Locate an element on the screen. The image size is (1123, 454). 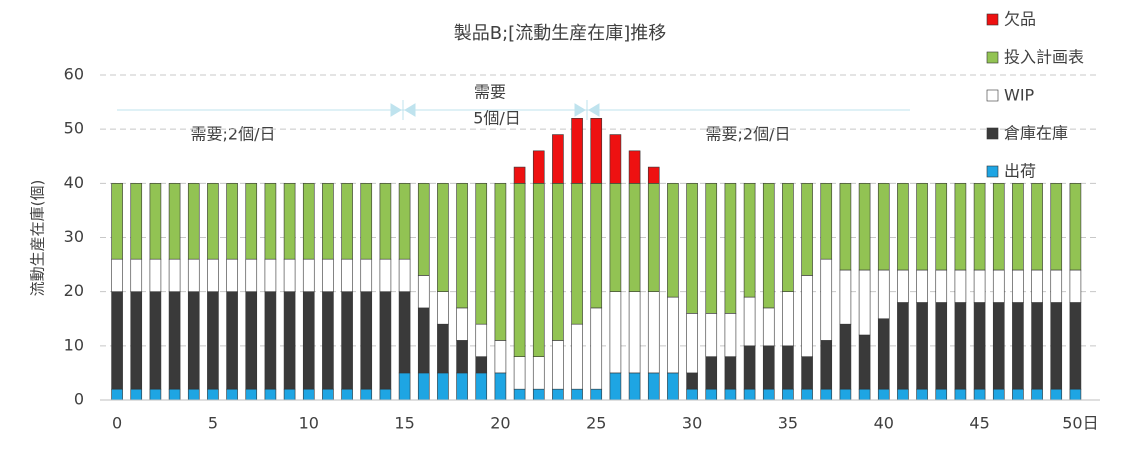
y-tick-label: 30 is located at coordinates (74, 236).